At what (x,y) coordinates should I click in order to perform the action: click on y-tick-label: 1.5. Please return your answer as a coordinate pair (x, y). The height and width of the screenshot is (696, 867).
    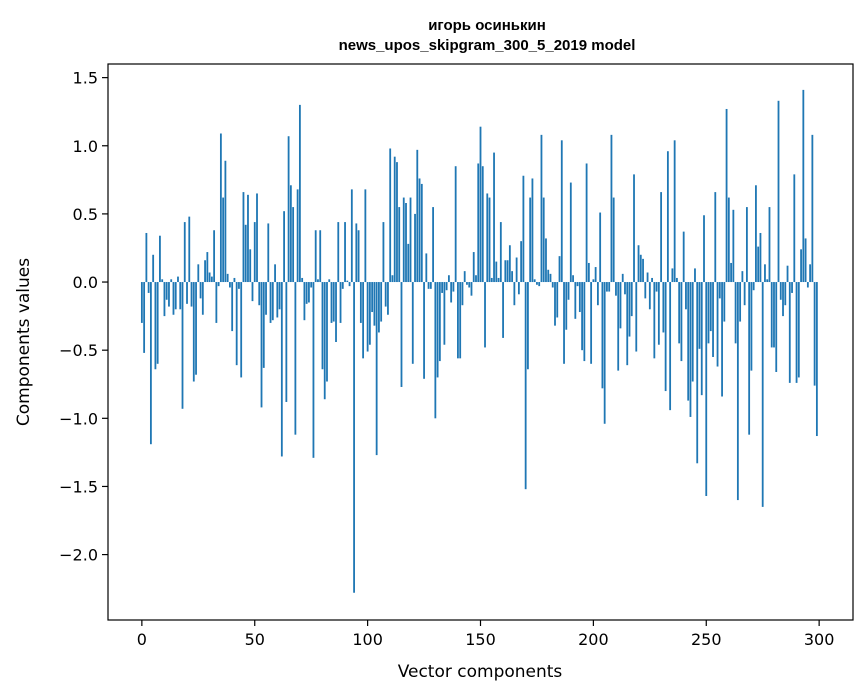
    Looking at the image, I should click on (85, 78).